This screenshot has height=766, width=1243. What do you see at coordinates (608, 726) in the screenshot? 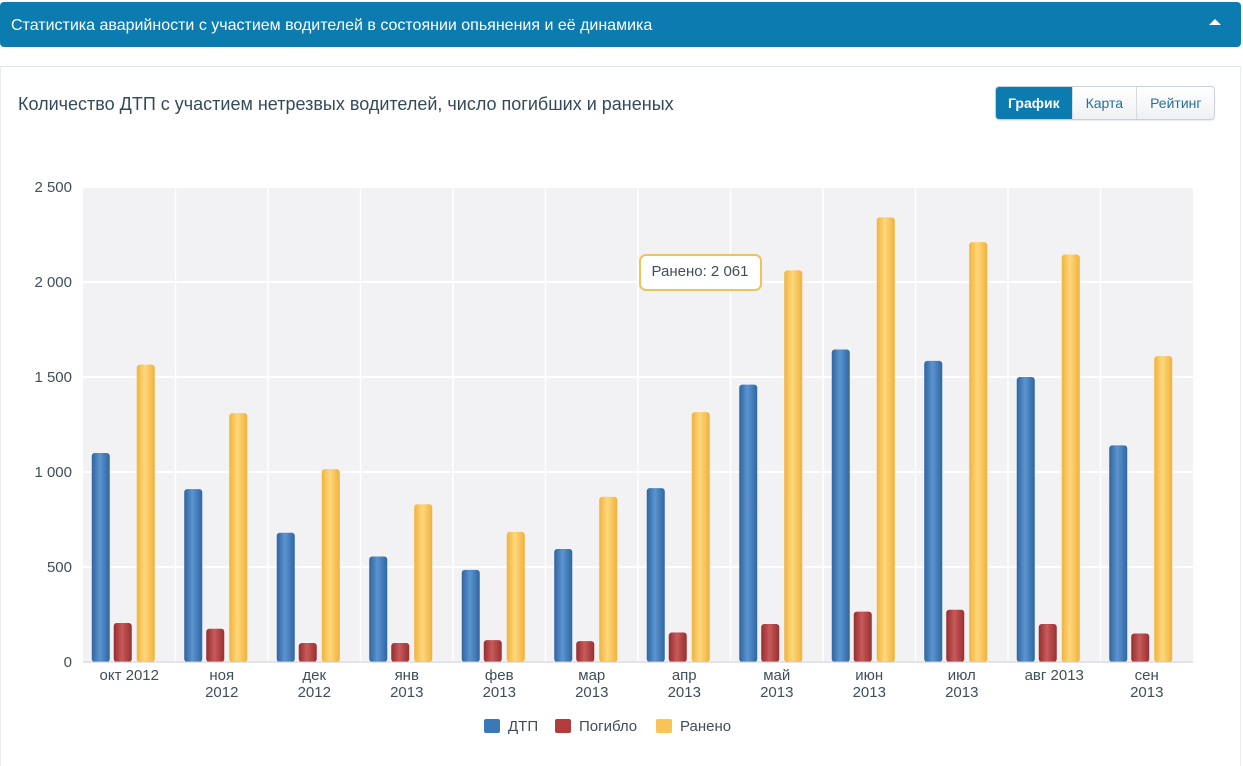
I see `legend-label: Погибло` at bounding box center [608, 726].